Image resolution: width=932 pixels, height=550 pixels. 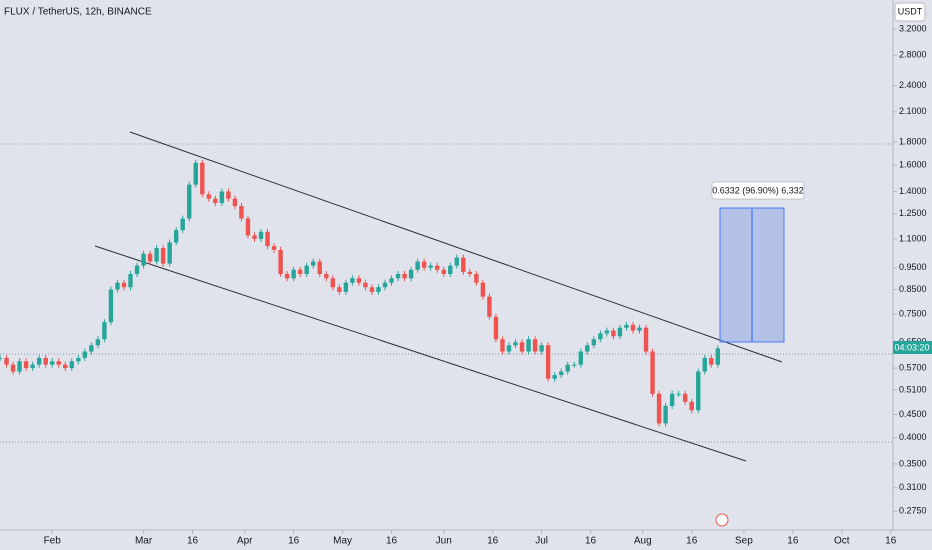 What do you see at coordinates (643, 541) in the screenshot?
I see `x-tick-label: Aug` at bounding box center [643, 541].